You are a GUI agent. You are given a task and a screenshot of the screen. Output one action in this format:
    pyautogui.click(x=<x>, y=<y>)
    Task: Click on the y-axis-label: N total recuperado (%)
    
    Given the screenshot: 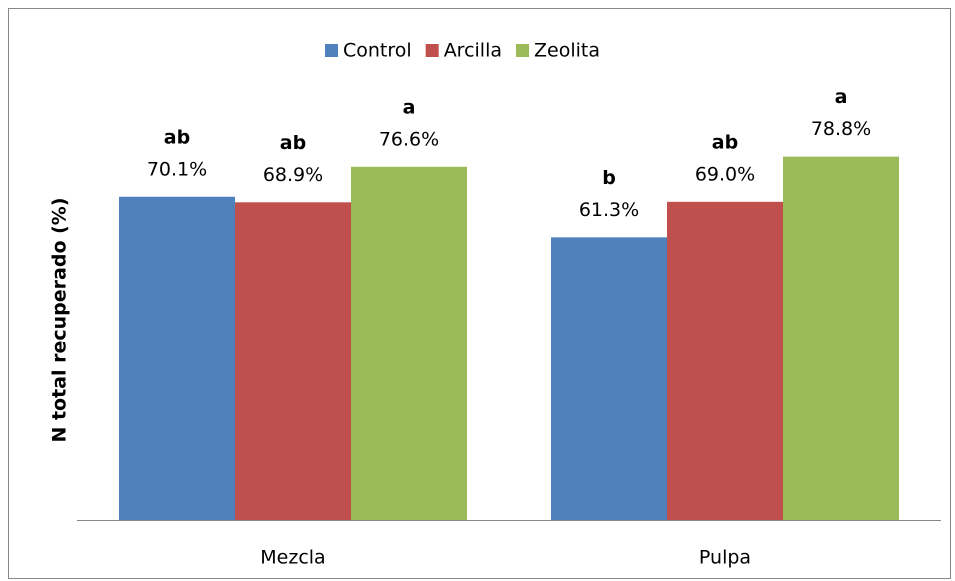 What is the action you would take?
    pyautogui.click(x=60, y=319)
    